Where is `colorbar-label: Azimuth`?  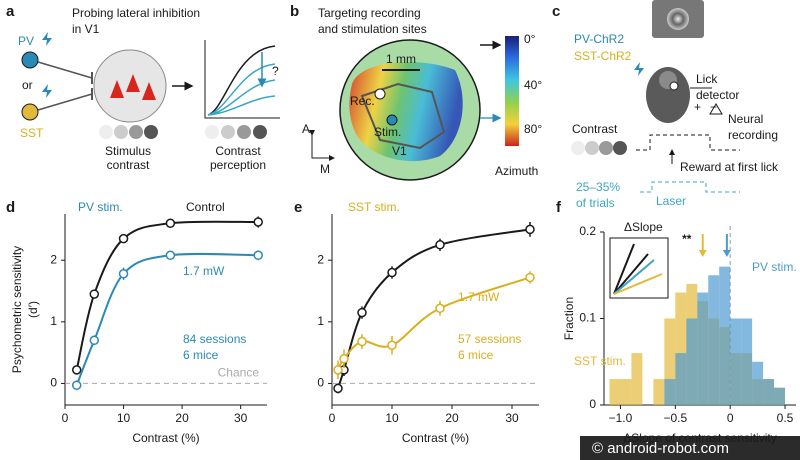
colorbar-label: Azimuth is located at coordinates (516, 171).